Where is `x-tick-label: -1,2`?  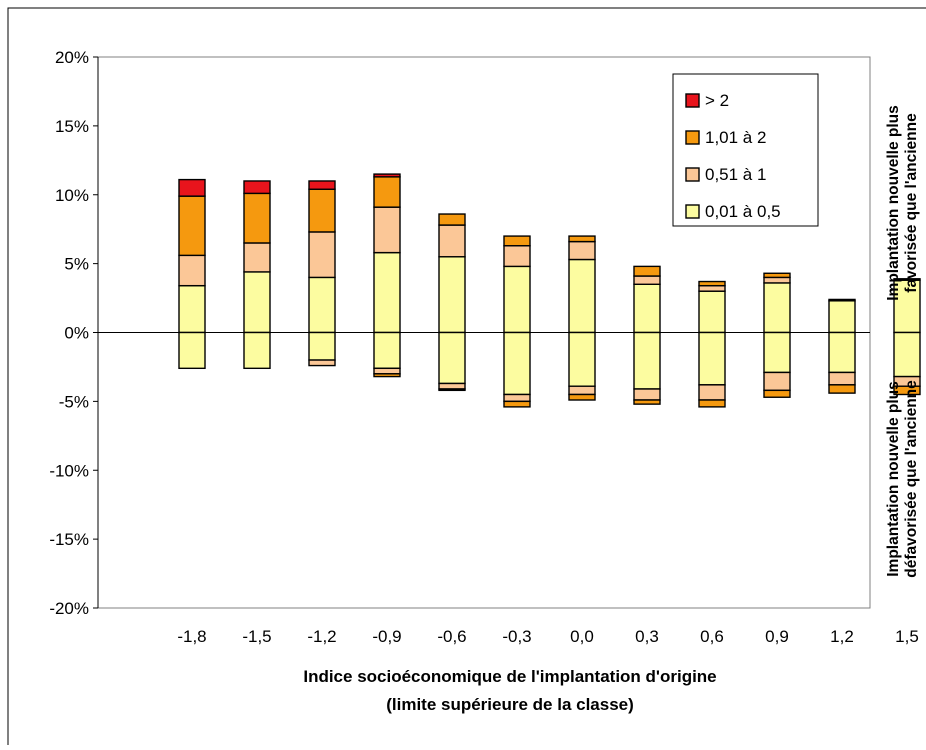
x-tick-label: -1,2 is located at coordinates (321, 636).